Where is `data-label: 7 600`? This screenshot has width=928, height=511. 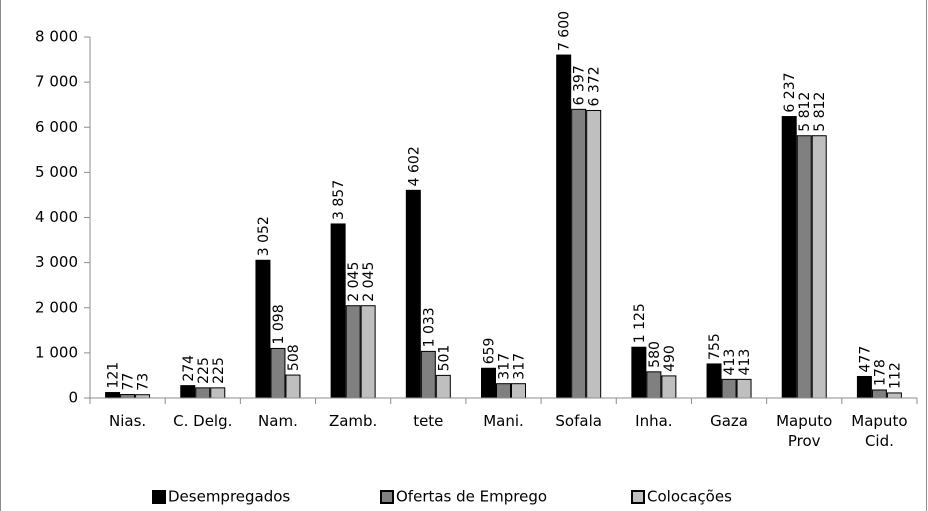
data-label: 7 600 is located at coordinates (565, 31).